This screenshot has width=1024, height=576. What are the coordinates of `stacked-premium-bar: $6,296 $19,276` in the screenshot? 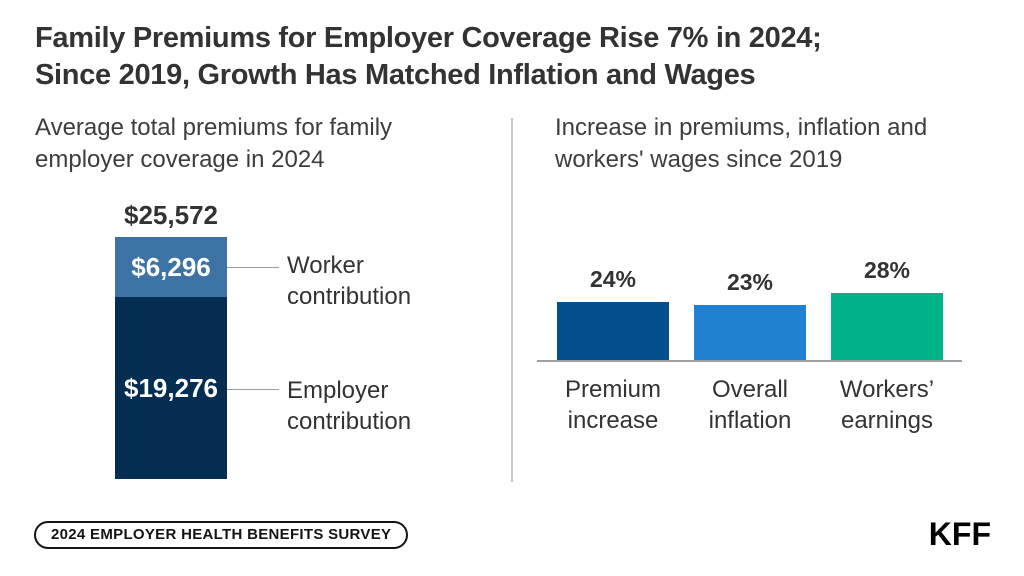 It's located at (171, 358).